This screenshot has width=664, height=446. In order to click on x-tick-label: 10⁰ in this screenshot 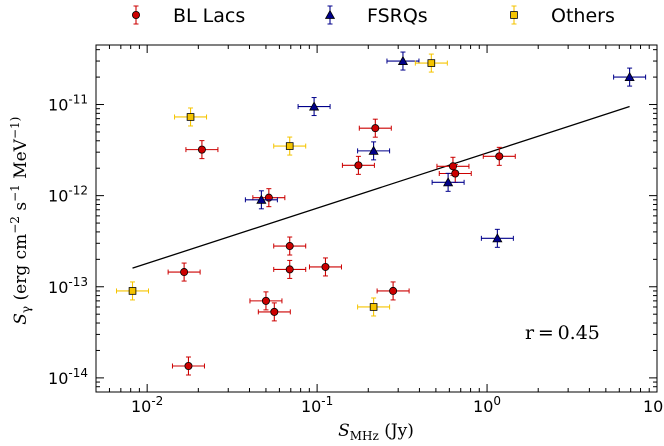, I will do `click(487, 405)`.